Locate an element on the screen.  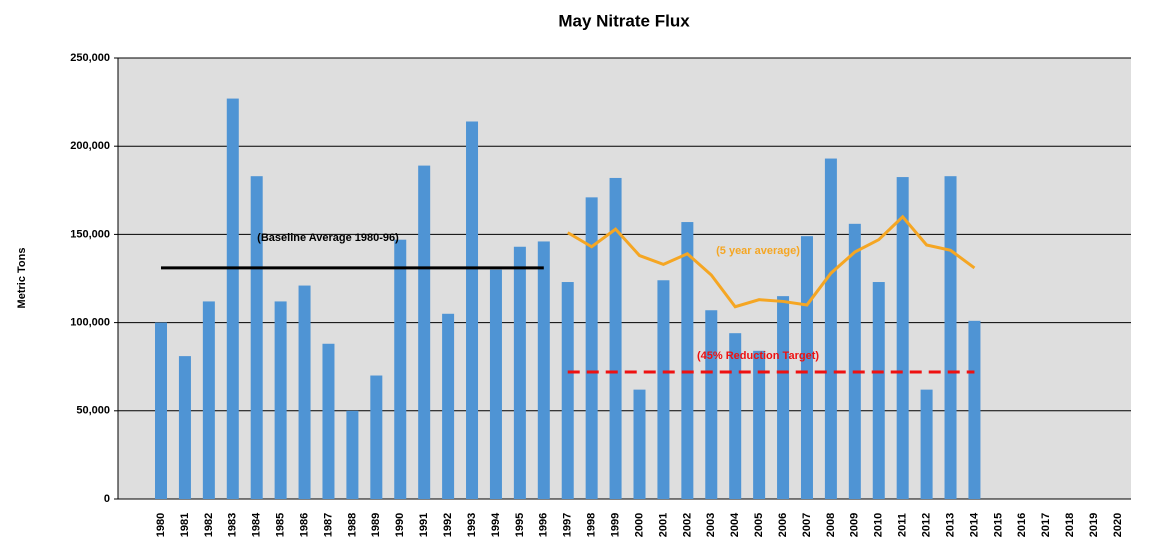
line-series is located at coordinates (771, 261).